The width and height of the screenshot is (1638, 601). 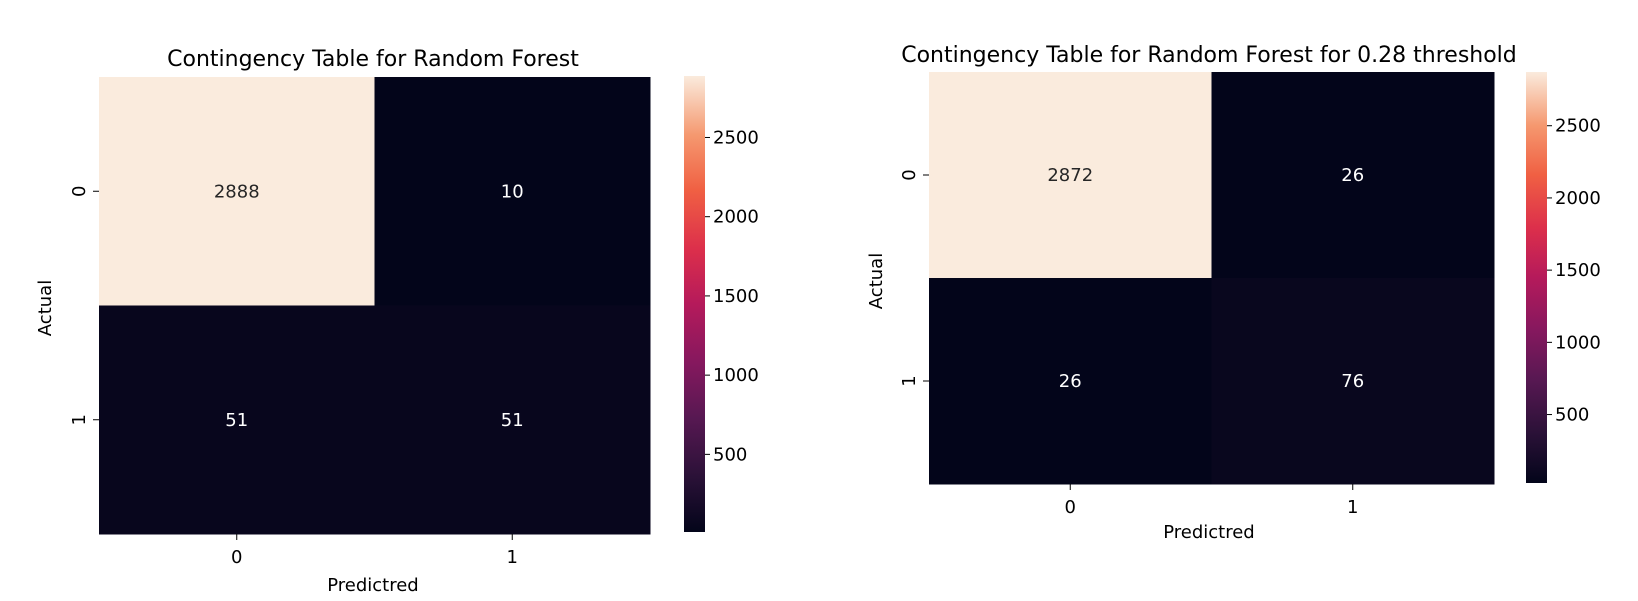 I want to click on cell-annotation-1-1: 51, so click(x=512, y=420).